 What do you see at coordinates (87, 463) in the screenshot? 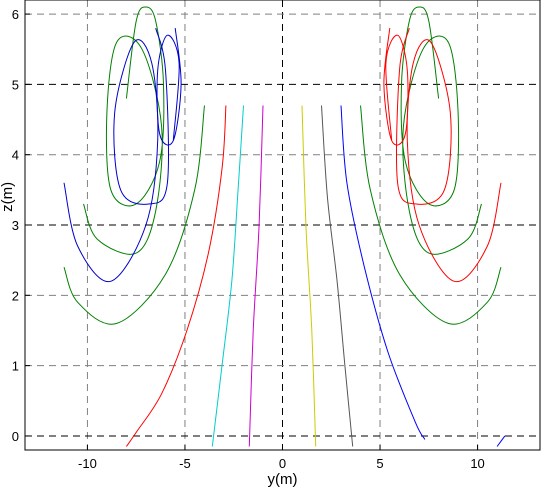
I see `x-tick-label: -10` at bounding box center [87, 463].